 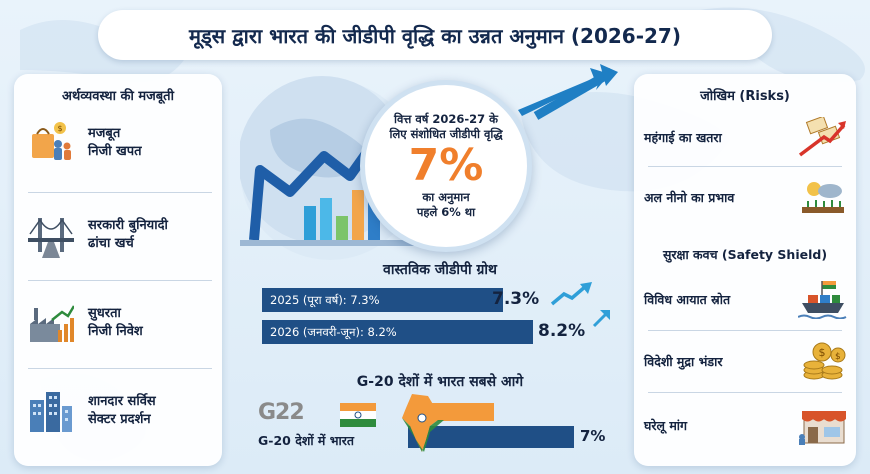 I want to click on risks-heading: जोखिम (Risks), so click(x=745, y=96).